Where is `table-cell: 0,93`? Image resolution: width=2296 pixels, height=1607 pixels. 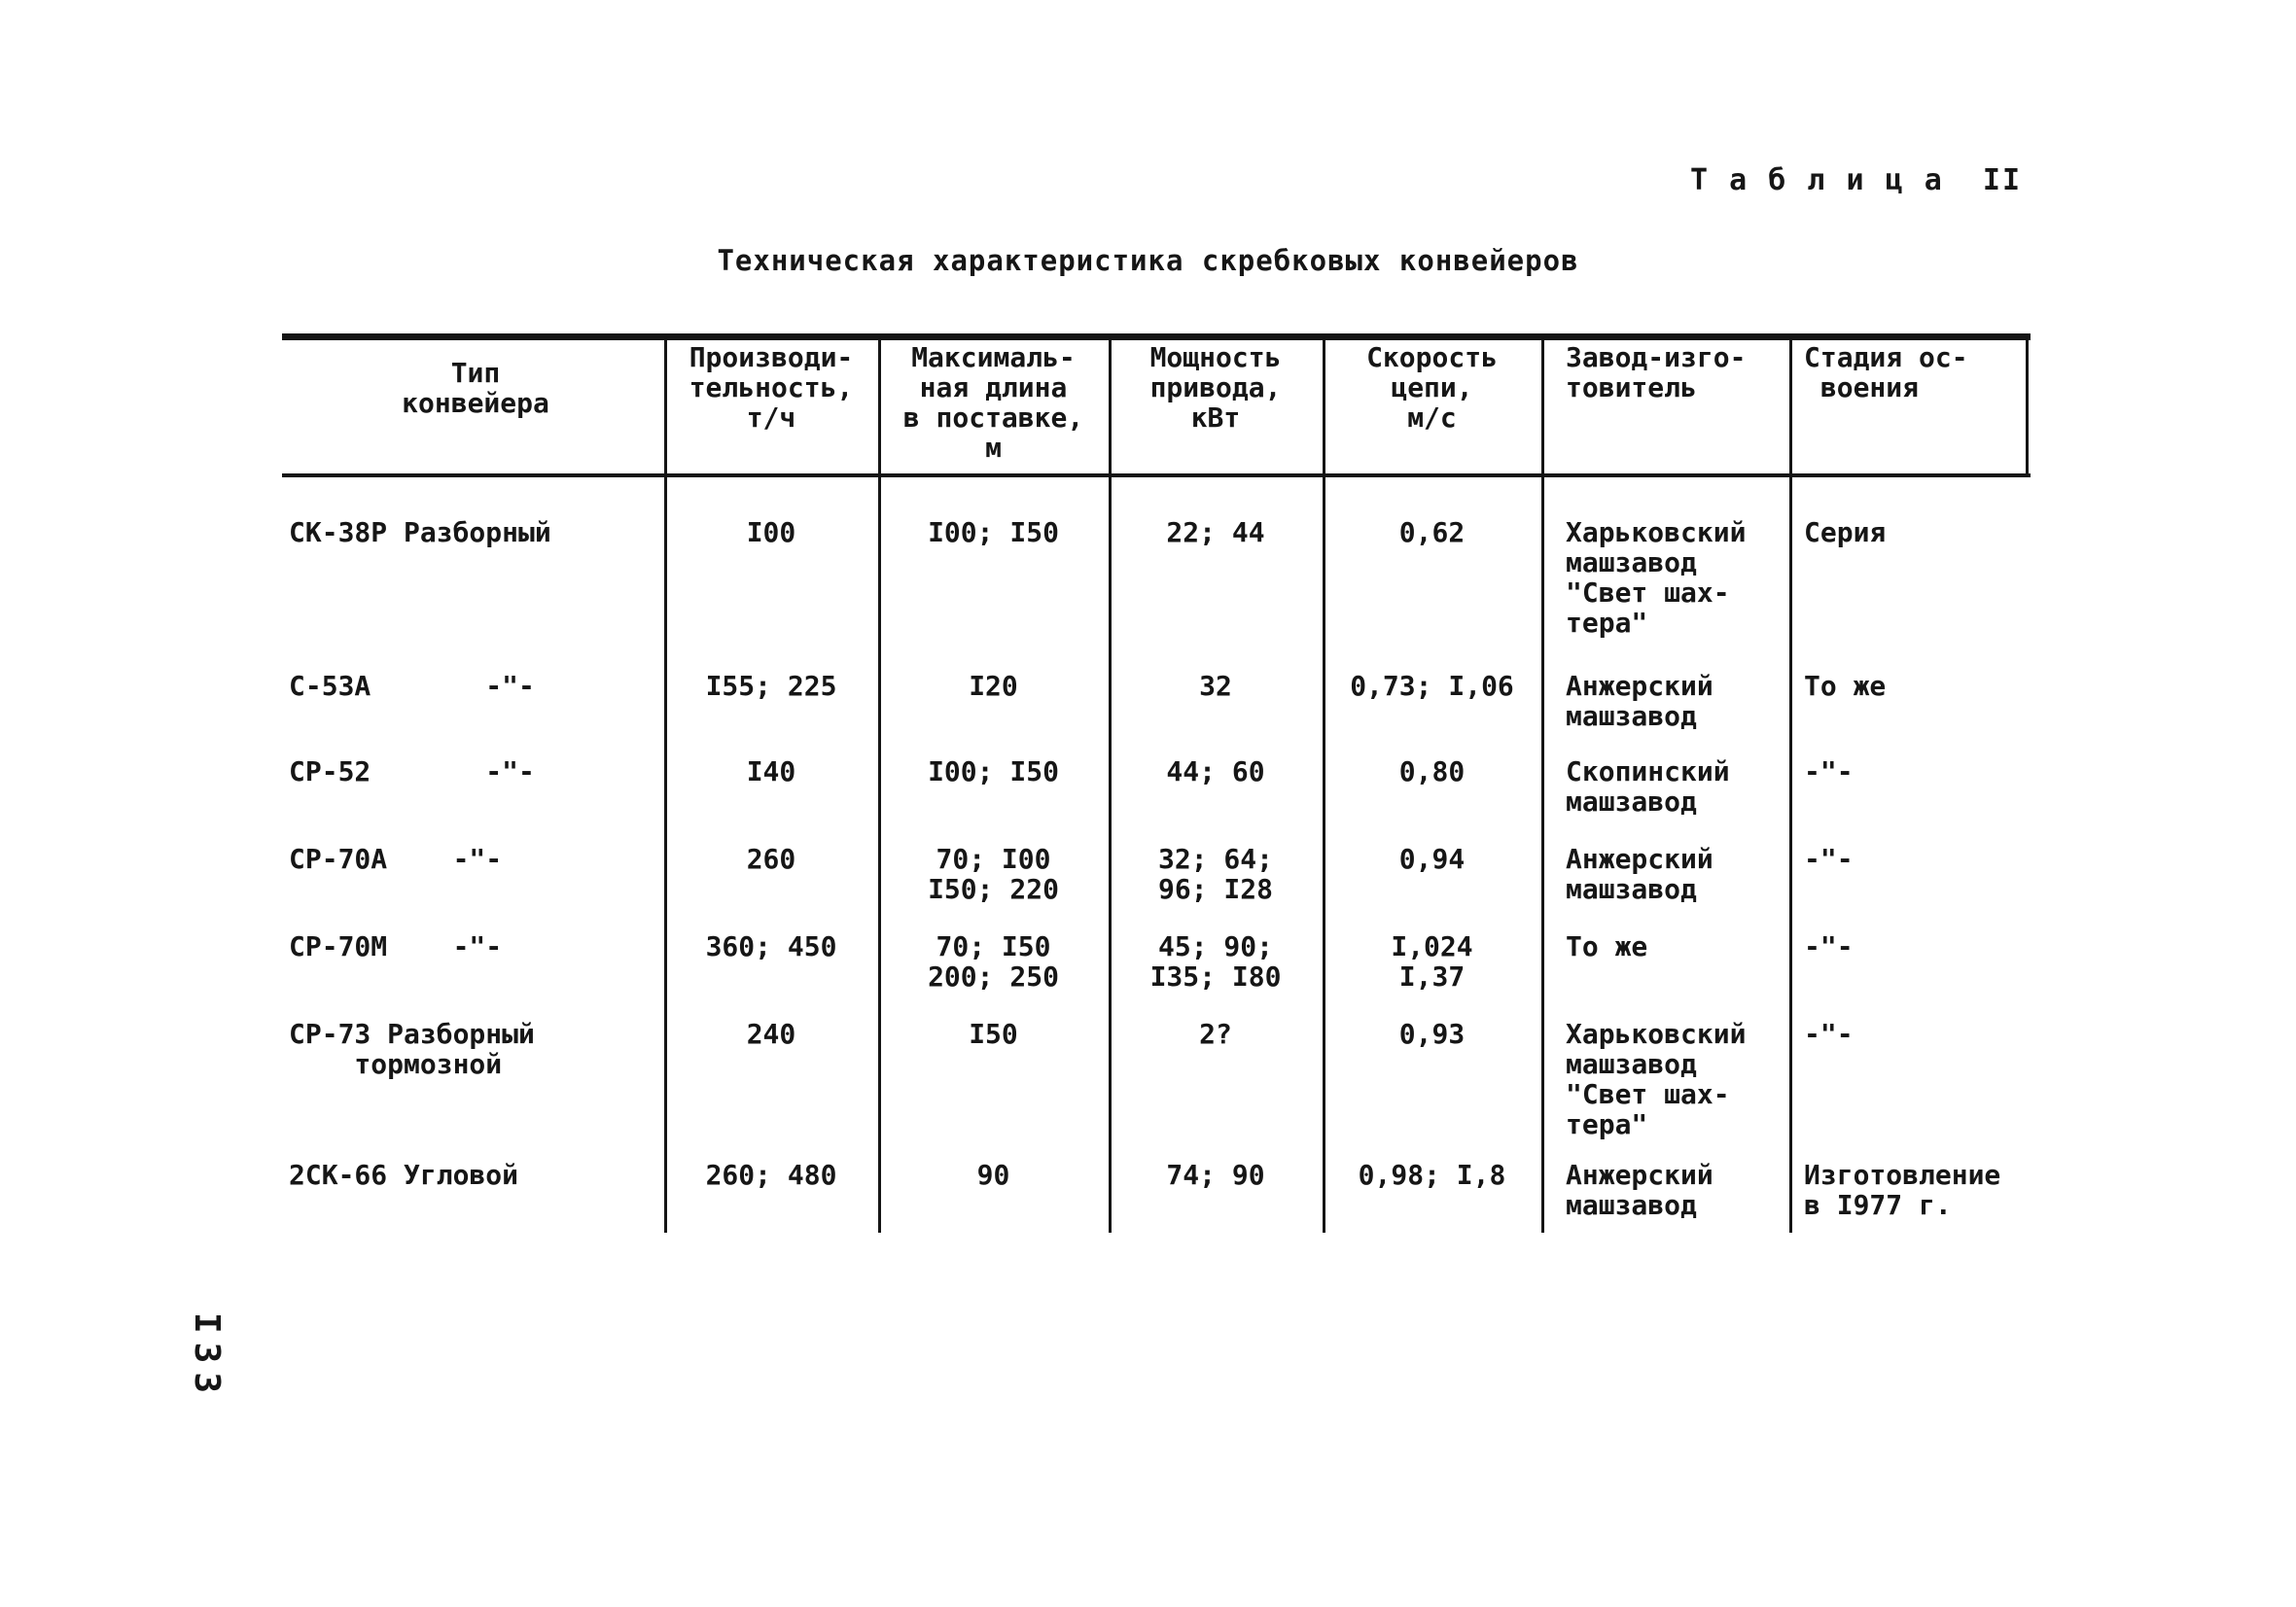
table-cell: 0,93 is located at coordinates (1432, 1034).